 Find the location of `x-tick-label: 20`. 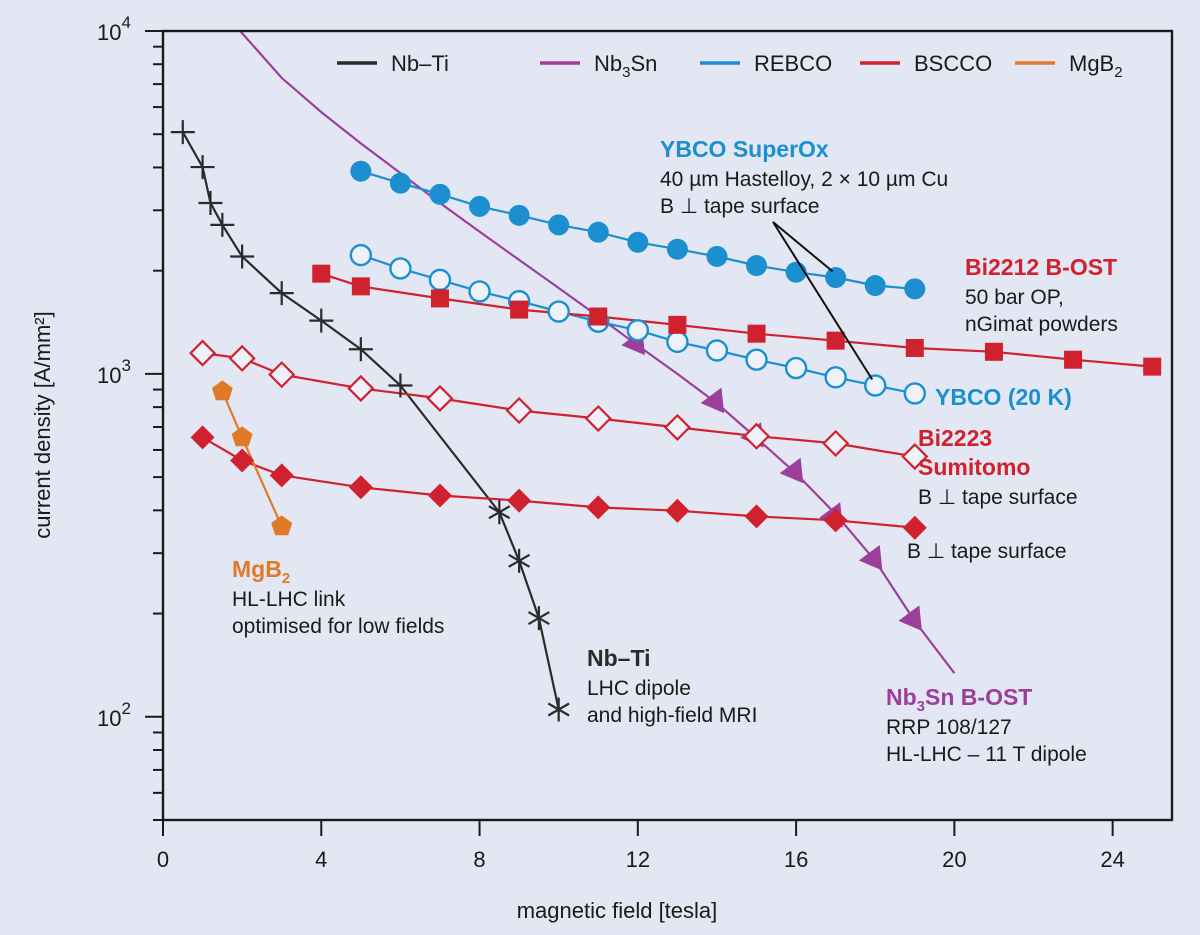

x-tick-label: 20 is located at coordinates (954, 859).